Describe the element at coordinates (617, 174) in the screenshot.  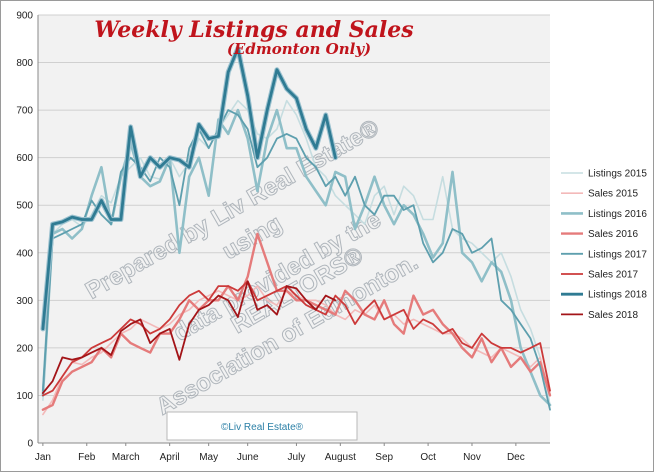
I see `legend-label: Listings 2015` at that location.